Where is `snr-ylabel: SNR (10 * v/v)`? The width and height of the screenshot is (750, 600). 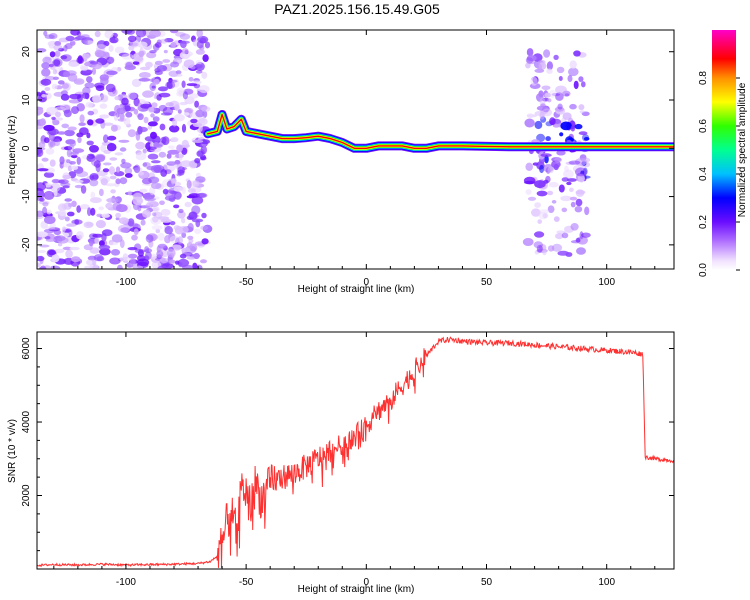
snr-ylabel: SNR (10 * v/v) is located at coordinates (12, 451).